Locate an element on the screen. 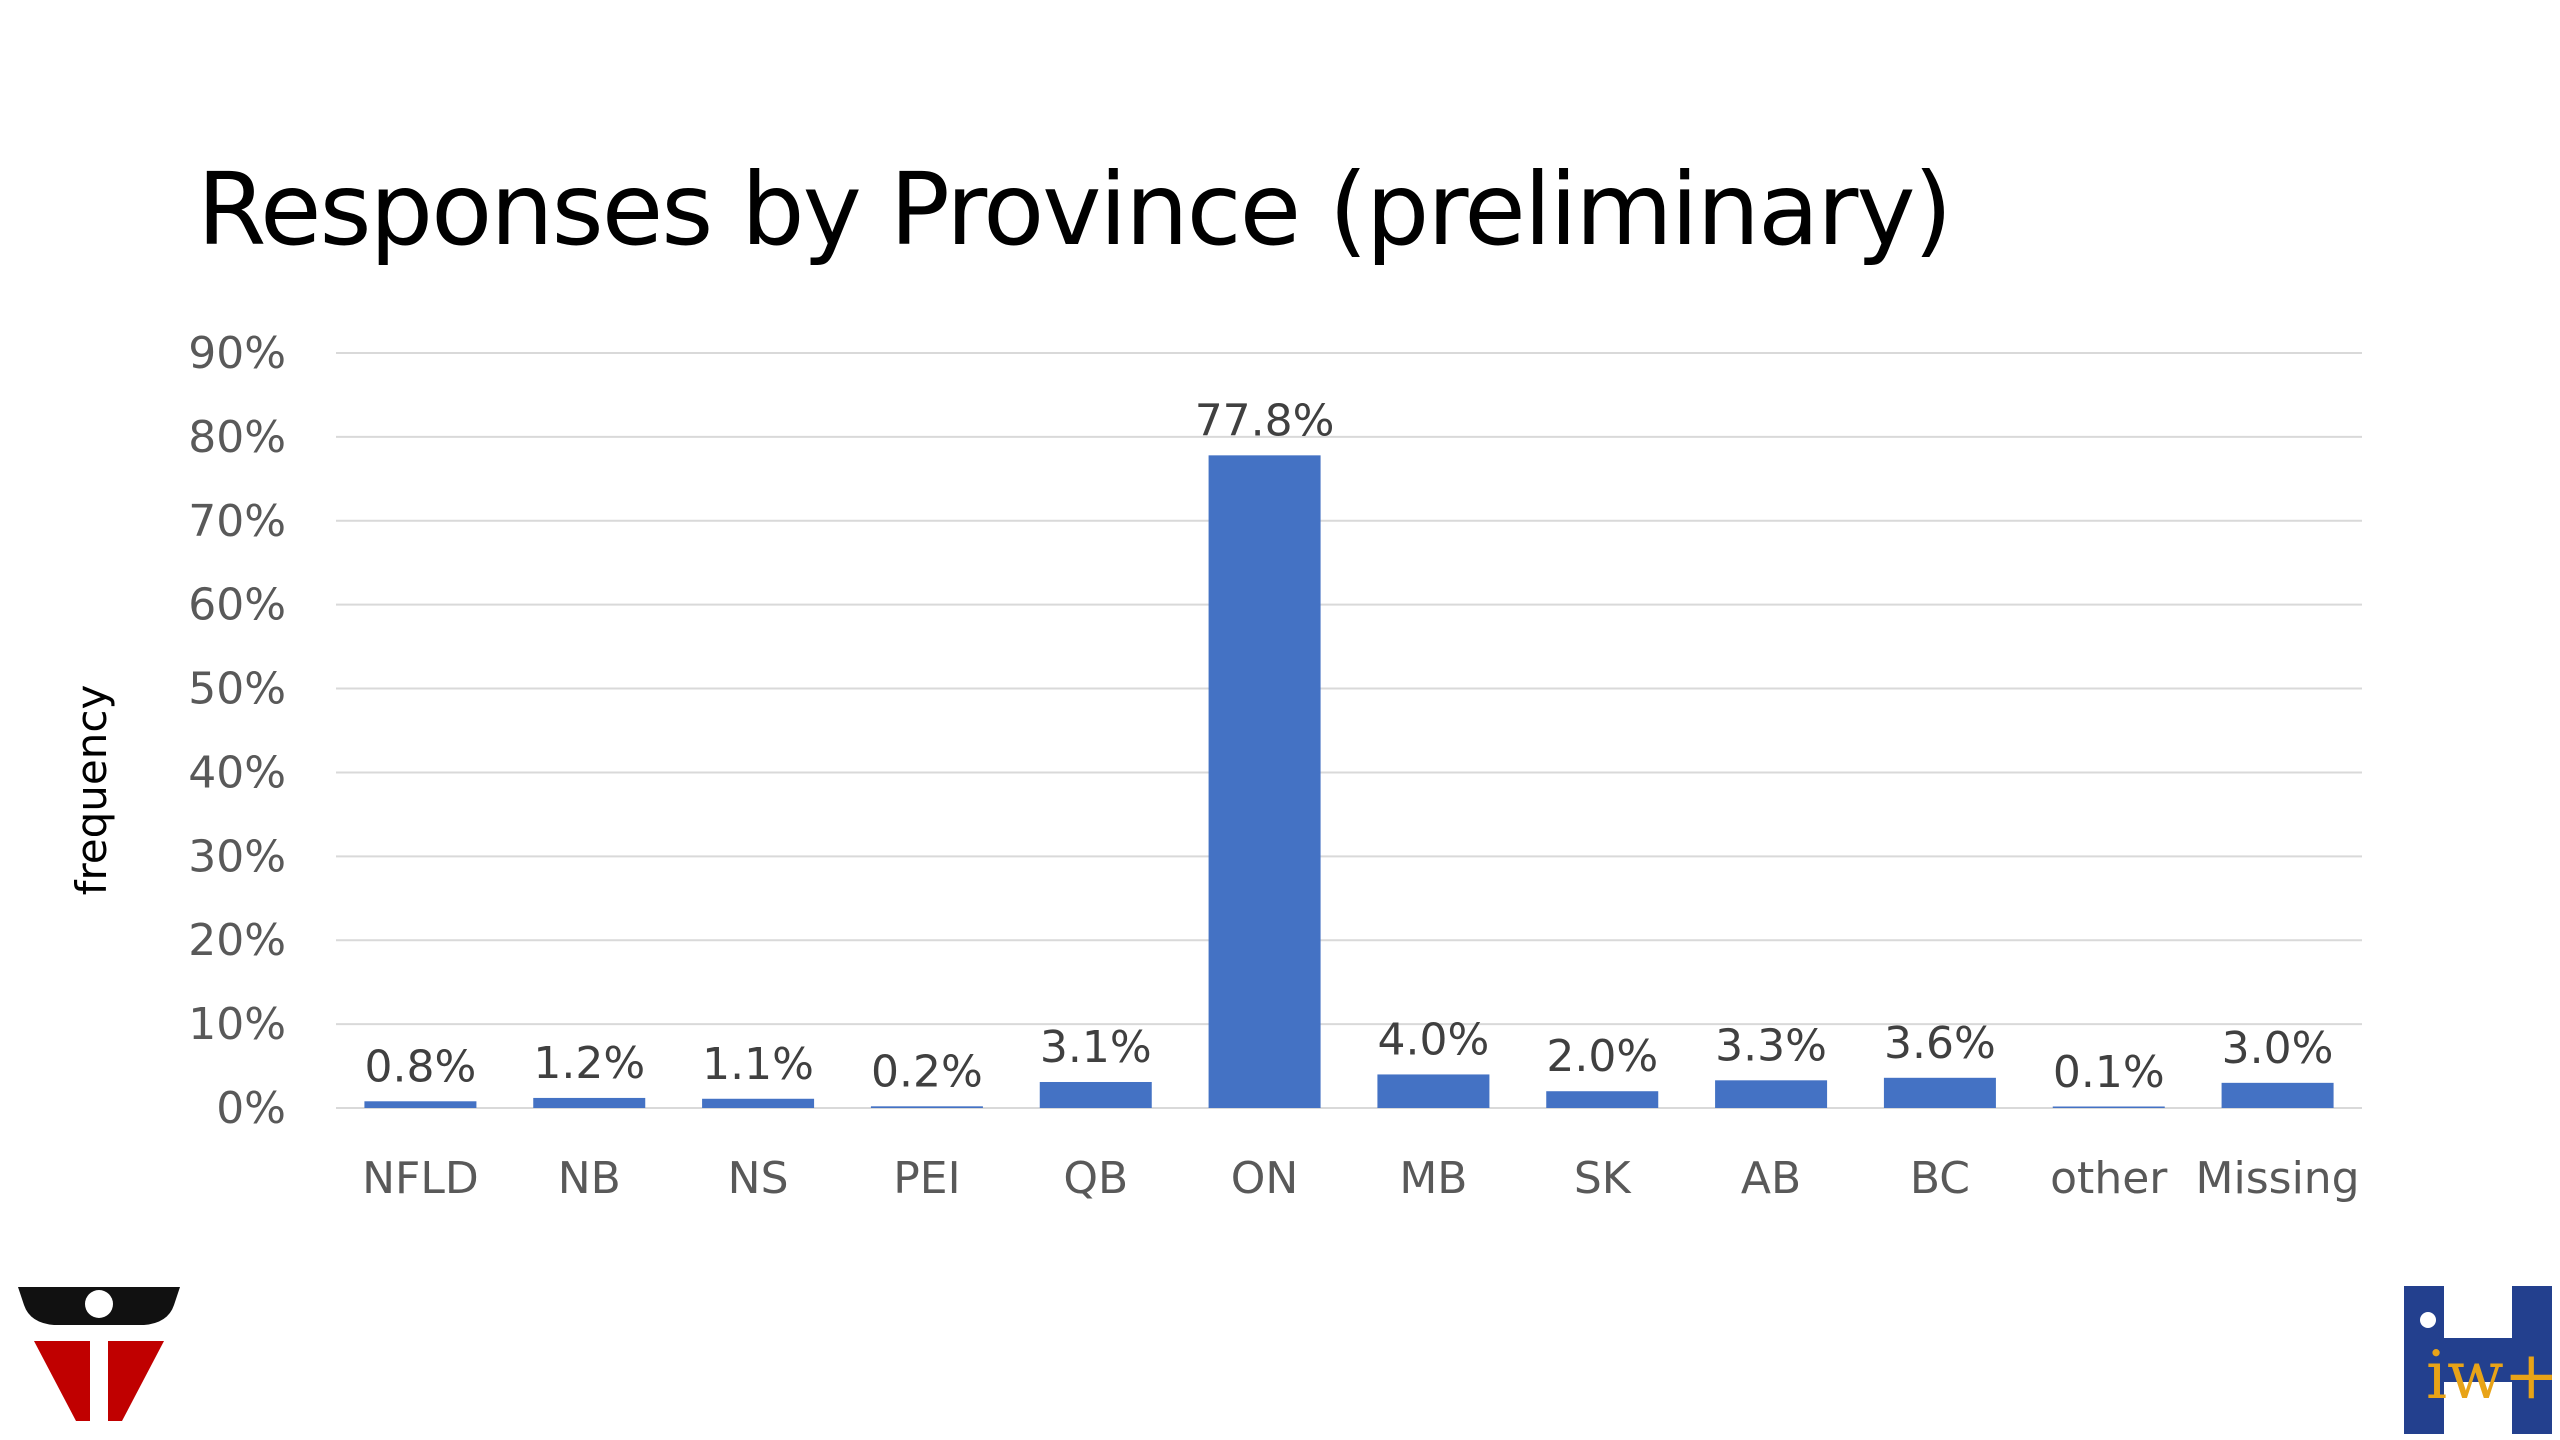 This screenshot has height=1440, width=2560. category-label-missing: Missing is located at coordinates (2278, 1178).